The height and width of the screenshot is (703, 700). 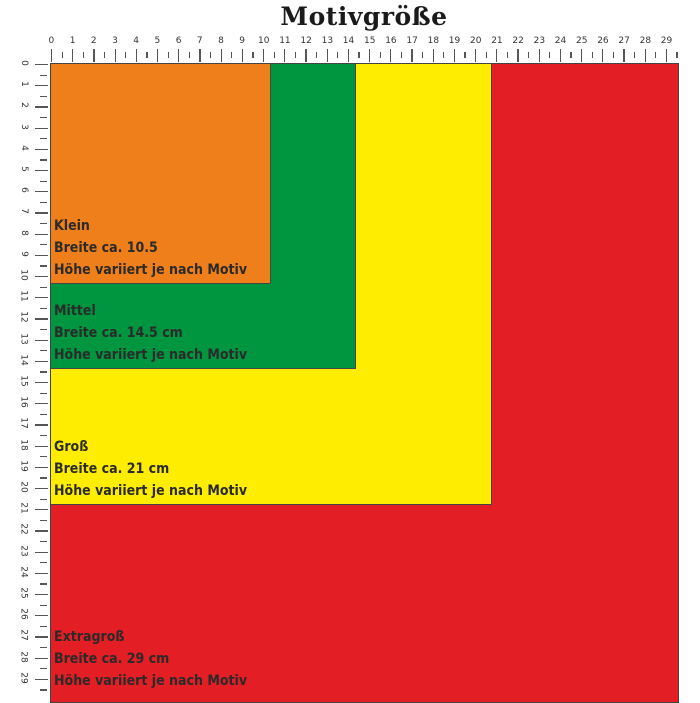 I want to click on top-ruler-label: 23, so click(x=539, y=41).